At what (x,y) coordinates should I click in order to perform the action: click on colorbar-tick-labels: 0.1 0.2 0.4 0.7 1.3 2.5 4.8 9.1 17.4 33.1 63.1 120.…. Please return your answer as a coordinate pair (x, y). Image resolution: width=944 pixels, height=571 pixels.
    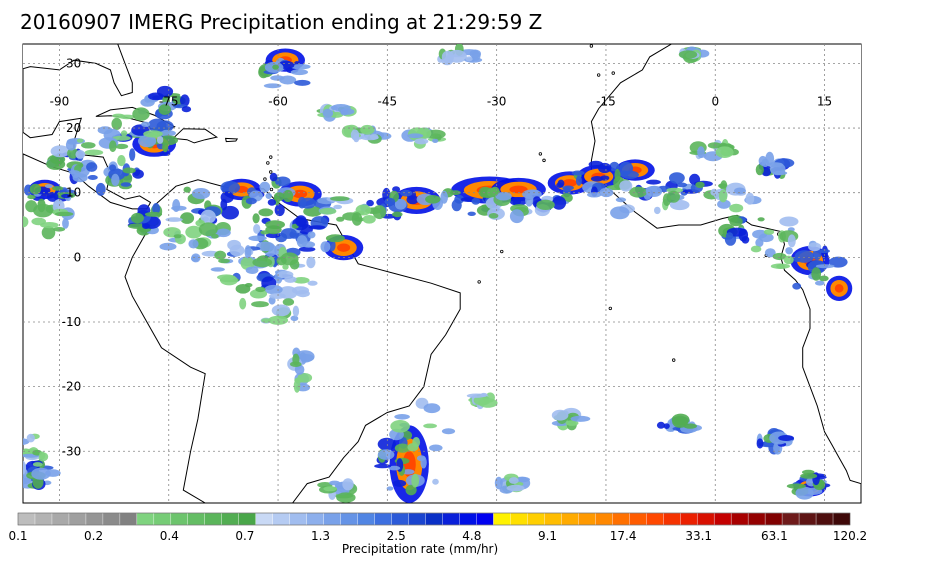
    Looking at the image, I should click on (437, 536).